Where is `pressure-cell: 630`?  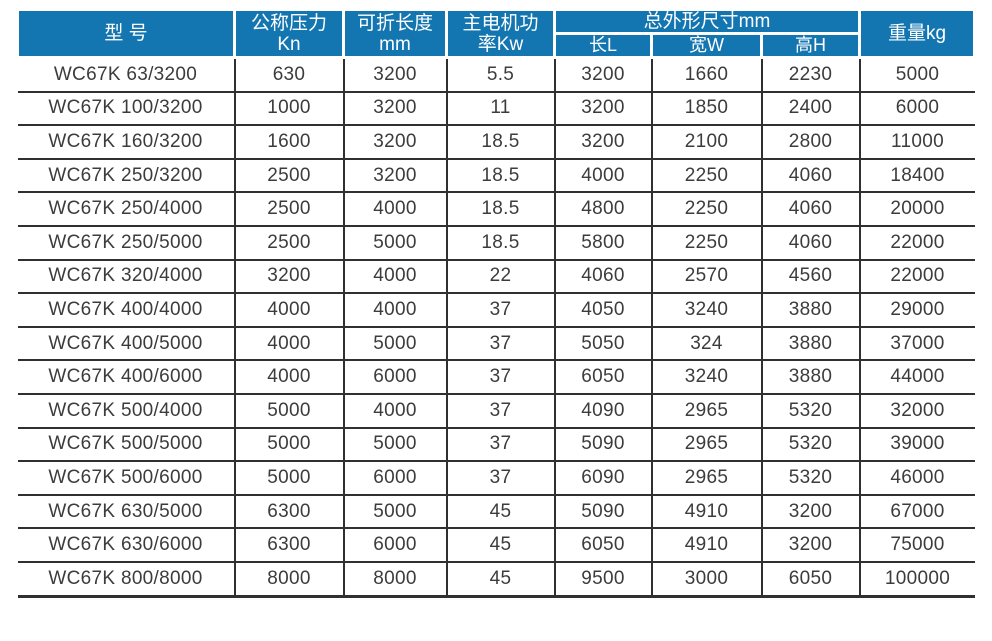
pressure-cell: 630 is located at coordinates (289, 75).